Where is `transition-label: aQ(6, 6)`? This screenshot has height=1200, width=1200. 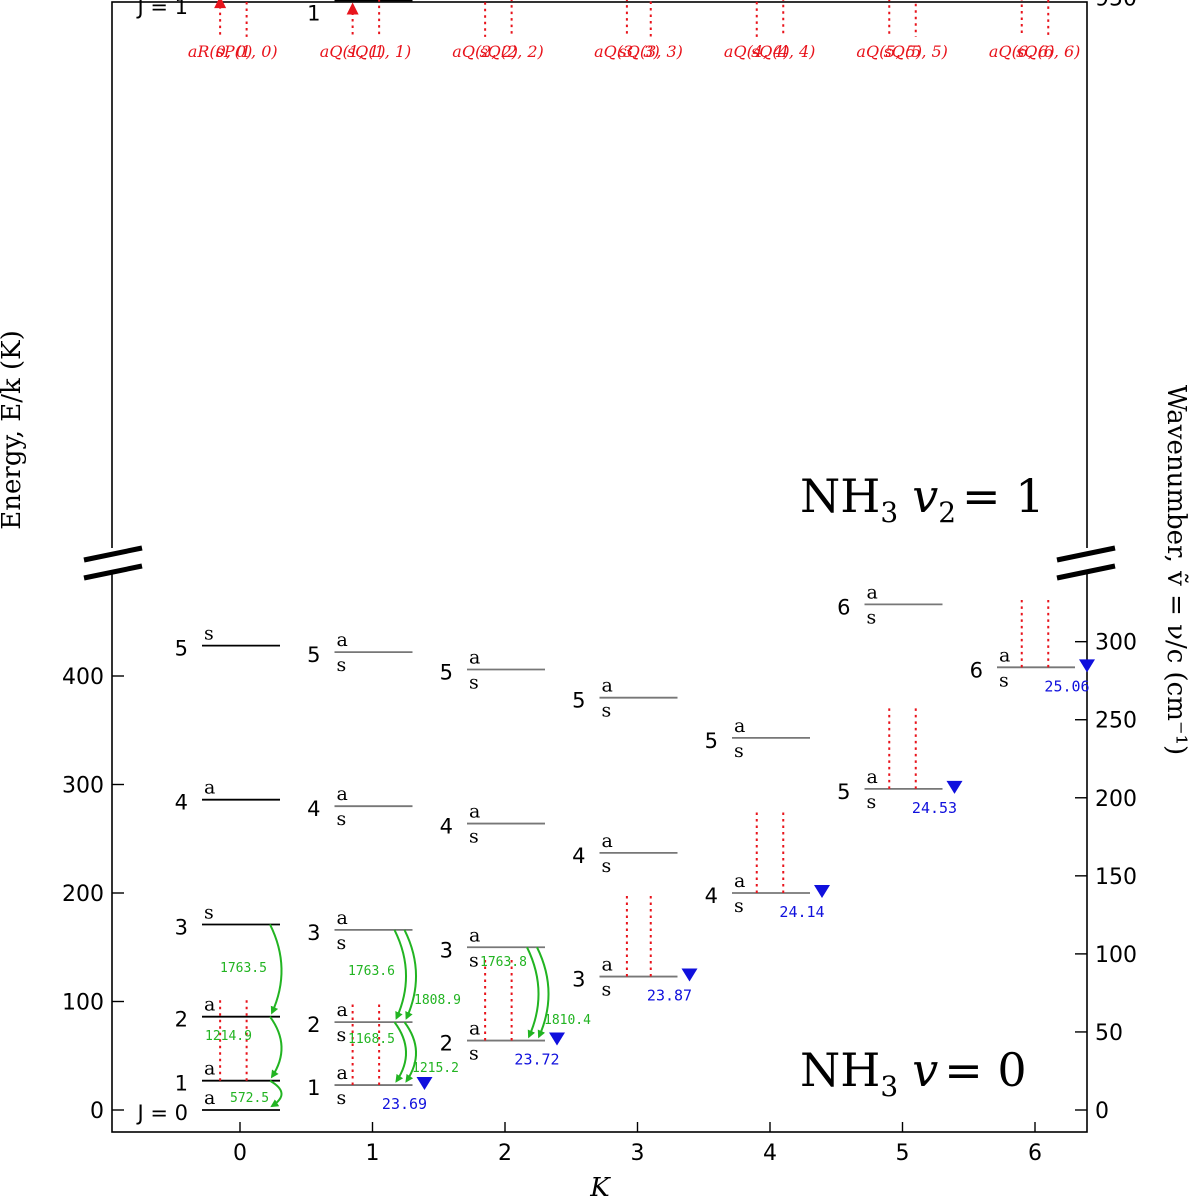
transition-label: aQ(6, 6) is located at coordinates (1022, 51).